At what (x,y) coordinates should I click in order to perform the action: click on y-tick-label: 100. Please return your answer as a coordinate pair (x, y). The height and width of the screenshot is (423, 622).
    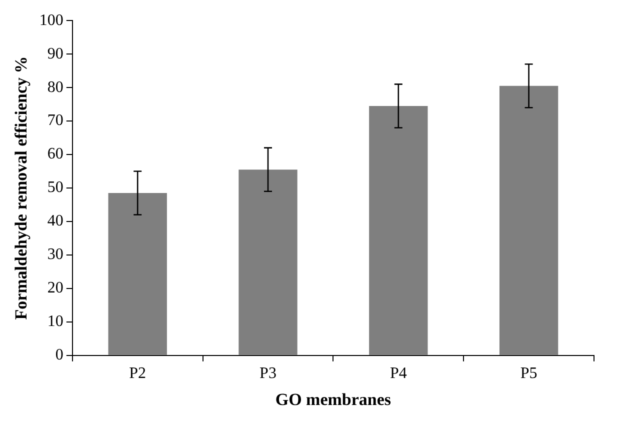
    Looking at the image, I should click on (51, 20).